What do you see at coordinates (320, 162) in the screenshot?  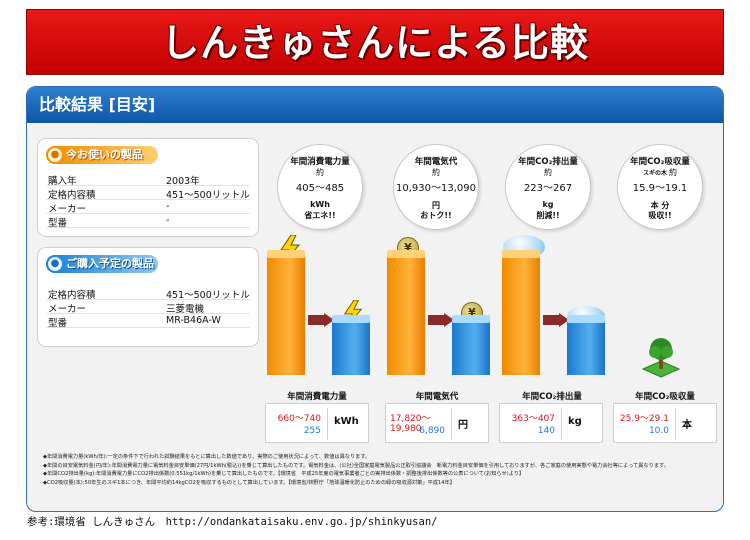 I see `bubble-title: 年間消費電力量` at bounding box center [320, 162].